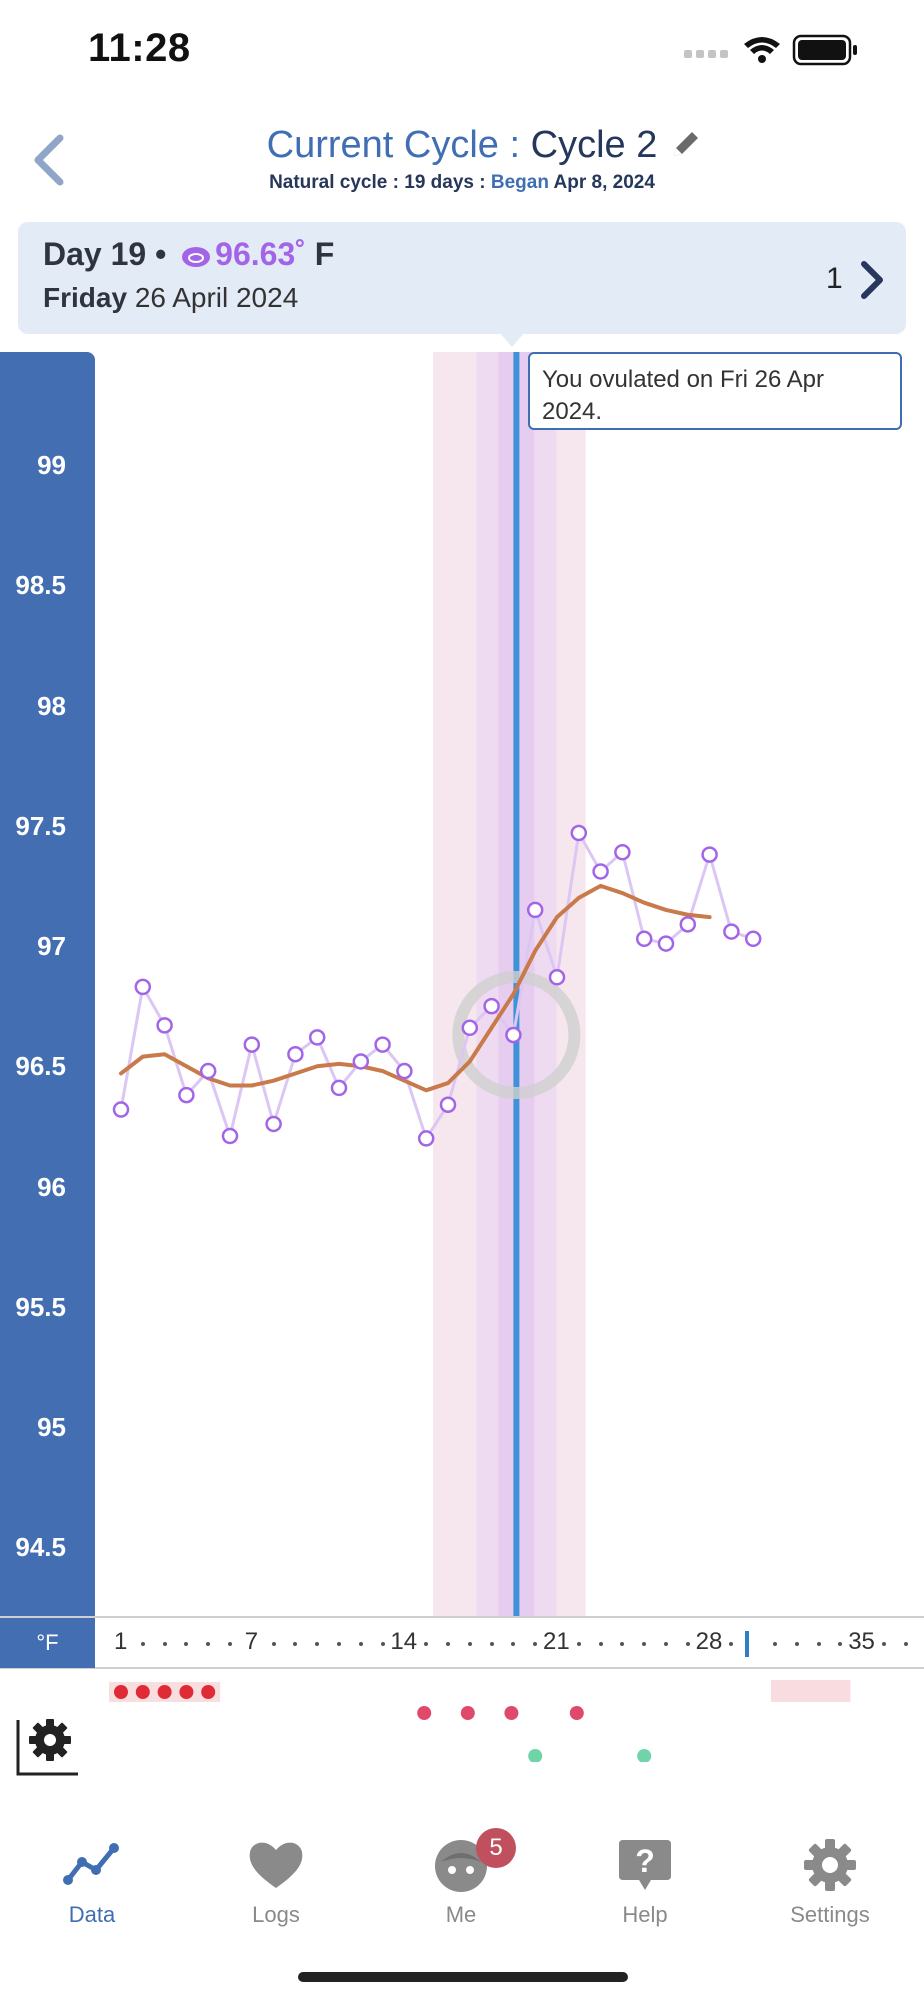  I want to click on tab-label: Logs, so click(276, 1914).